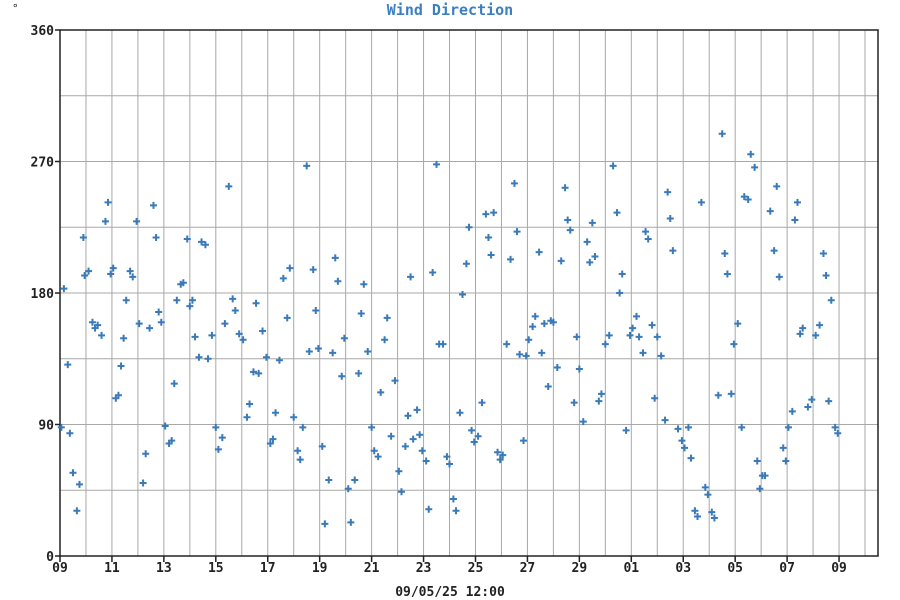 Image resolution: width=900 pixels, height=600 pixels. Describe the element at coordinates (450, 592) in the screenshot. I see `x-axis-label: 09/05/25 12:00` at that location.